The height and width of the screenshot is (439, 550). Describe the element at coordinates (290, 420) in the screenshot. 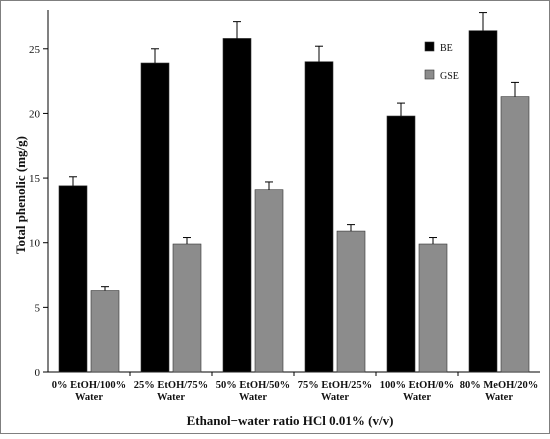

I see `x-axis-title: Ethanol−water ratio HCl 0.01% (v/v)` at that location.